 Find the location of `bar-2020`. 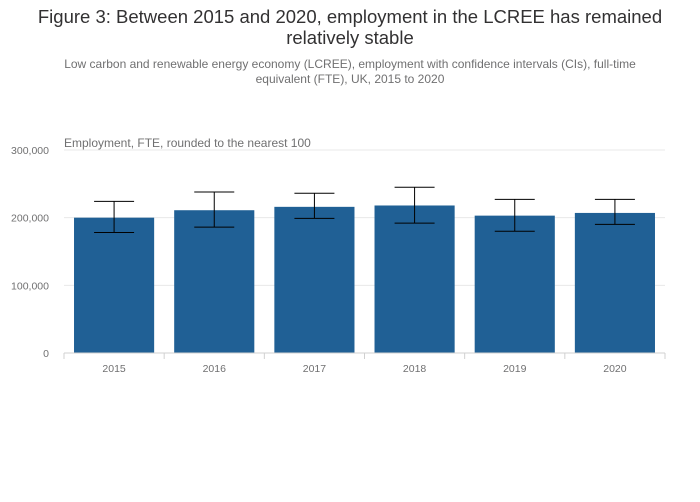

bar-2020 is located at coordinates (614, 282).